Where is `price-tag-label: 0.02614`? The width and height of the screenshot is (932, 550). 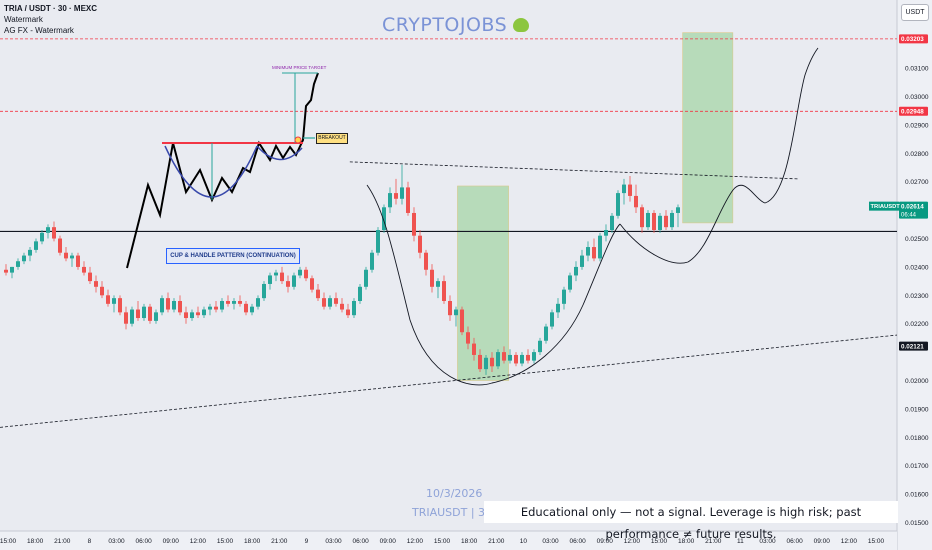 price-tag-label: 0.02614 is located at coordinates (912, 206).